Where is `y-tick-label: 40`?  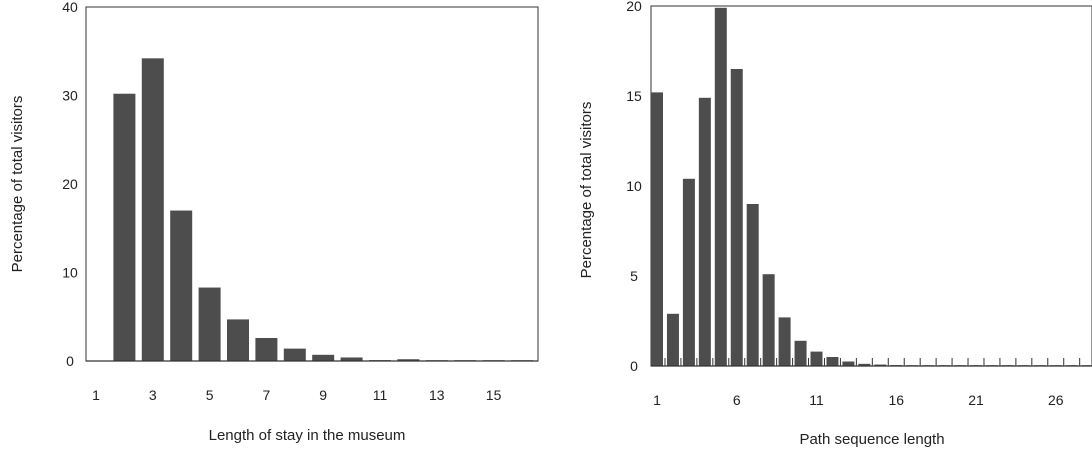
y-tick-label: 40 is located at coordinates (70, 7).